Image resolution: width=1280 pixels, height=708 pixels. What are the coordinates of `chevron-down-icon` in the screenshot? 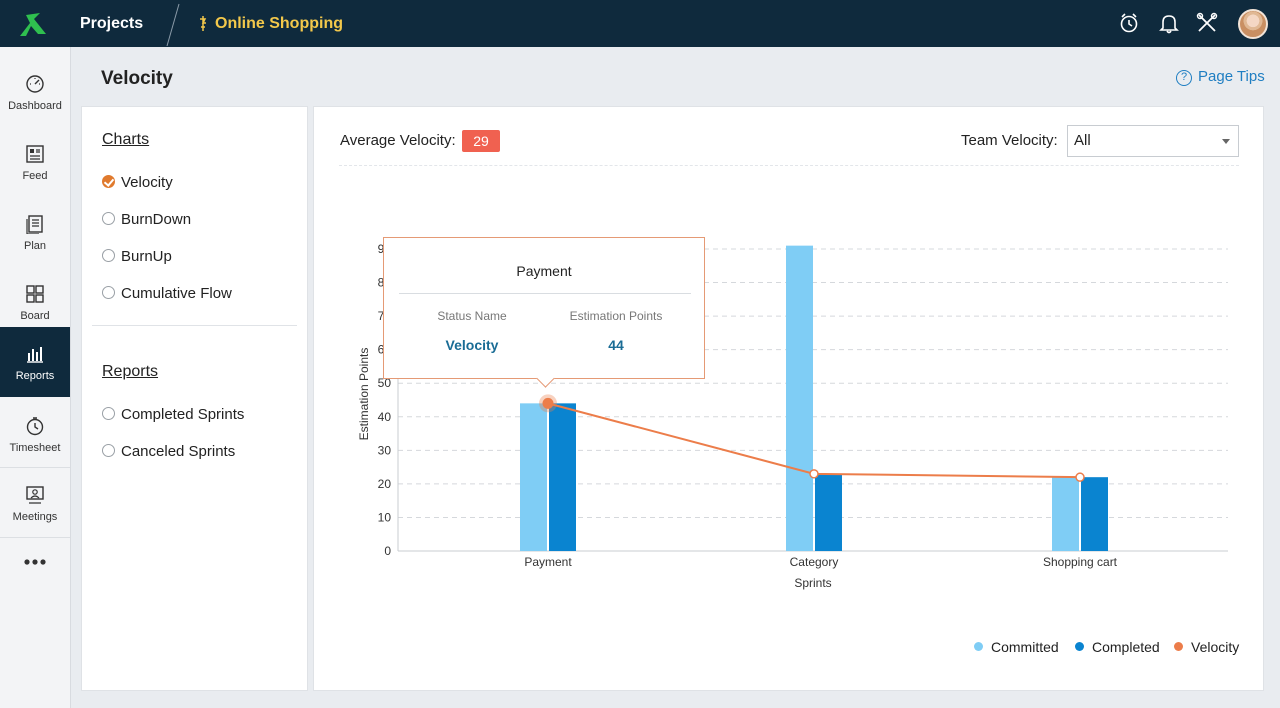 It's located at (1226, 141).